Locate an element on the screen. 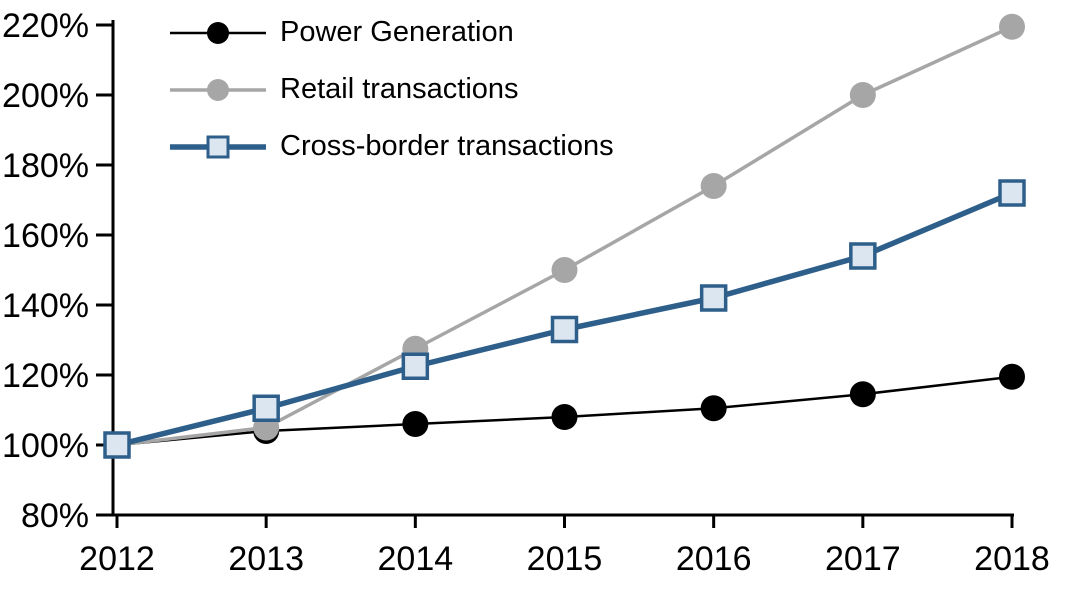 The height and width of the screenshot is (590, 1076). y-tick-label: 200% is located at coordinates (45, 96).